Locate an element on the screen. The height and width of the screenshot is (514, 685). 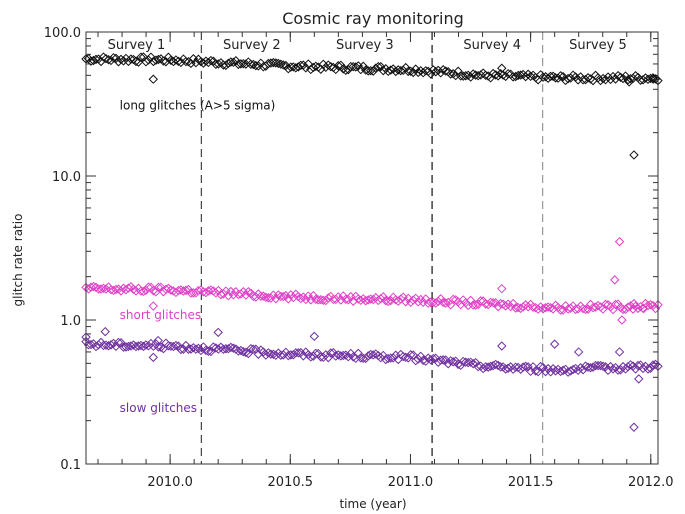
survey-label: Survey 5 is located at coordinates (598, 45).